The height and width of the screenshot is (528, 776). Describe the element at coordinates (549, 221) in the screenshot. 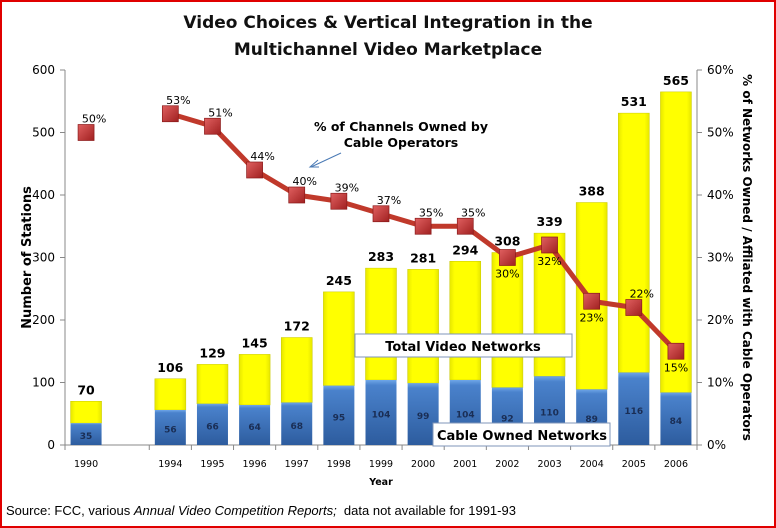

I see `total-value-label: 339` at that location.